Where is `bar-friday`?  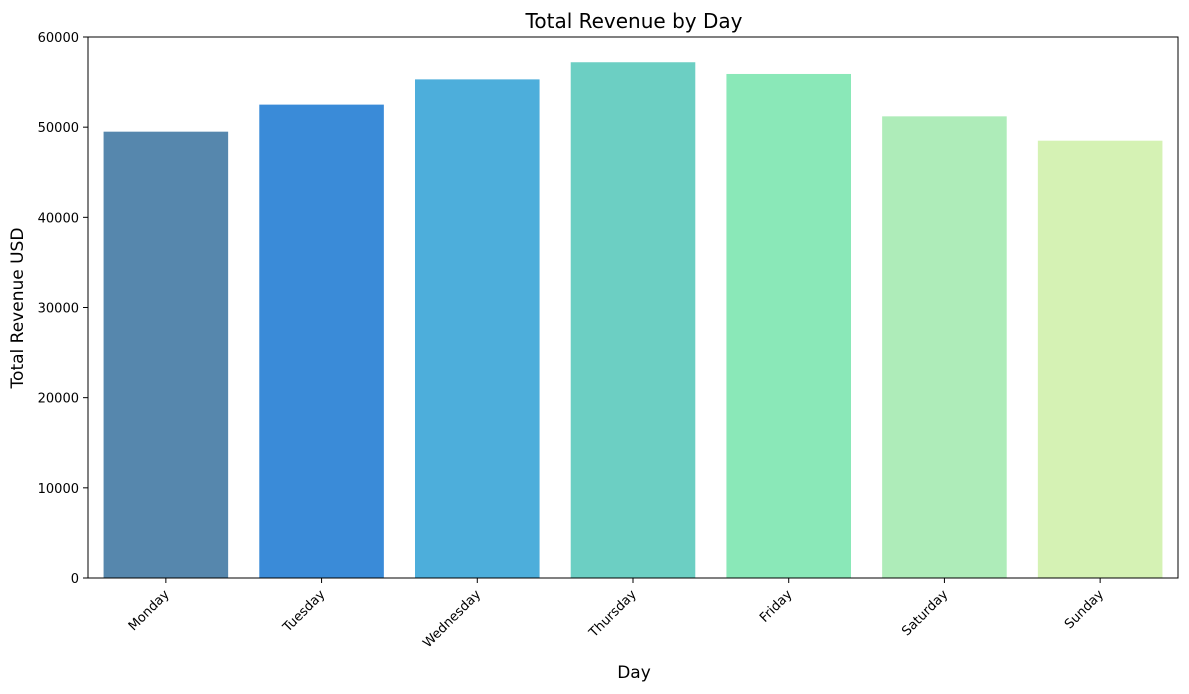
bar-friday is located at coordinates (788, 326).